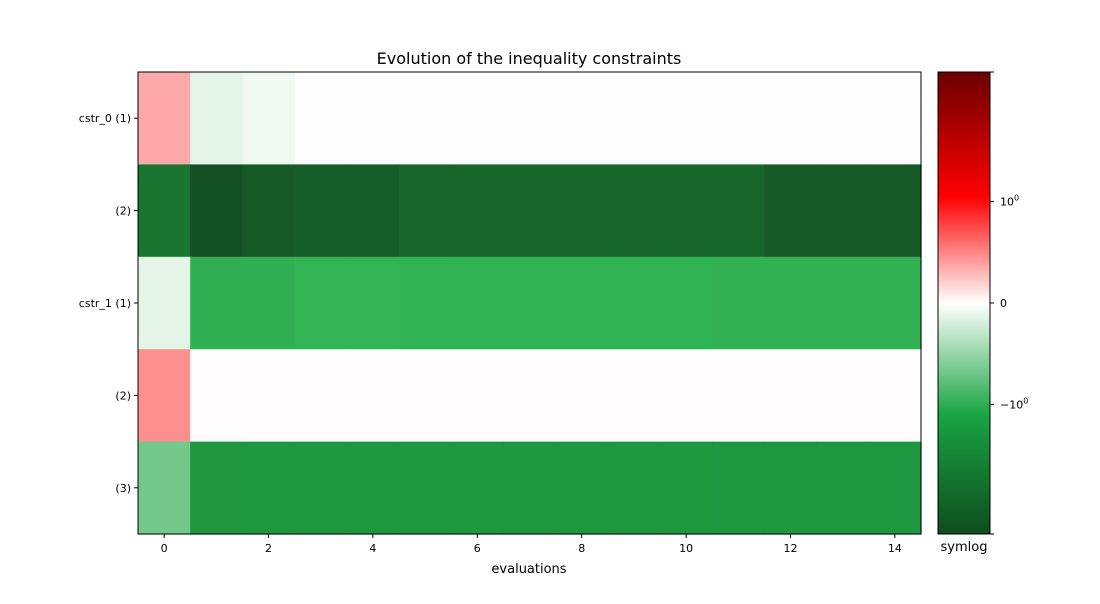 This screenshot has width=1100, height=604. I want to click on x-tick-label: 6, so click(477, 548).